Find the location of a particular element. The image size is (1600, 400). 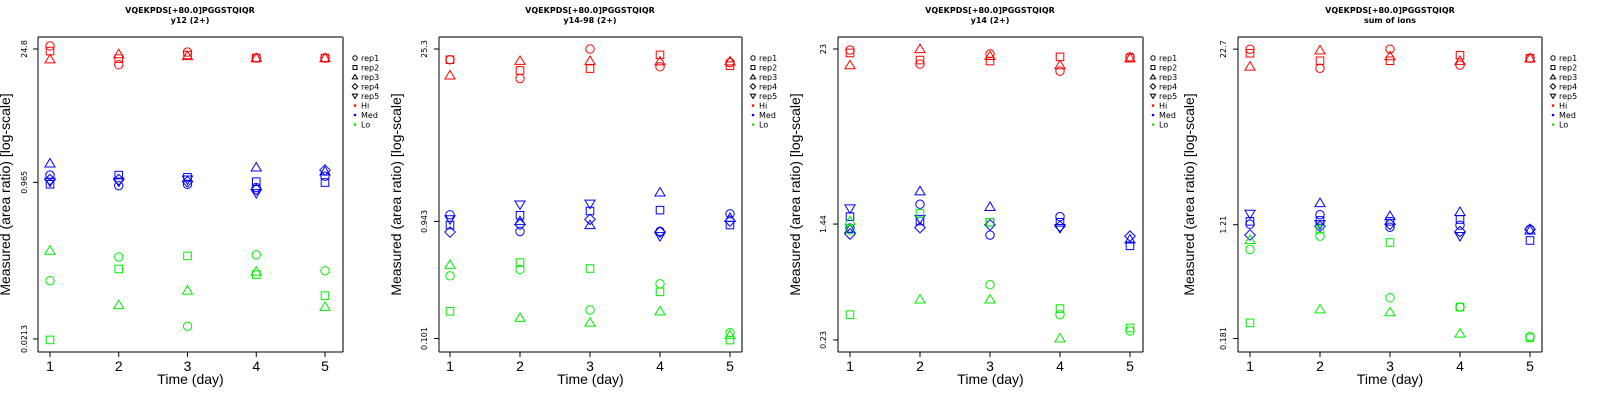

x-axis-label: Time (day) is located at coordinates (990, 379).